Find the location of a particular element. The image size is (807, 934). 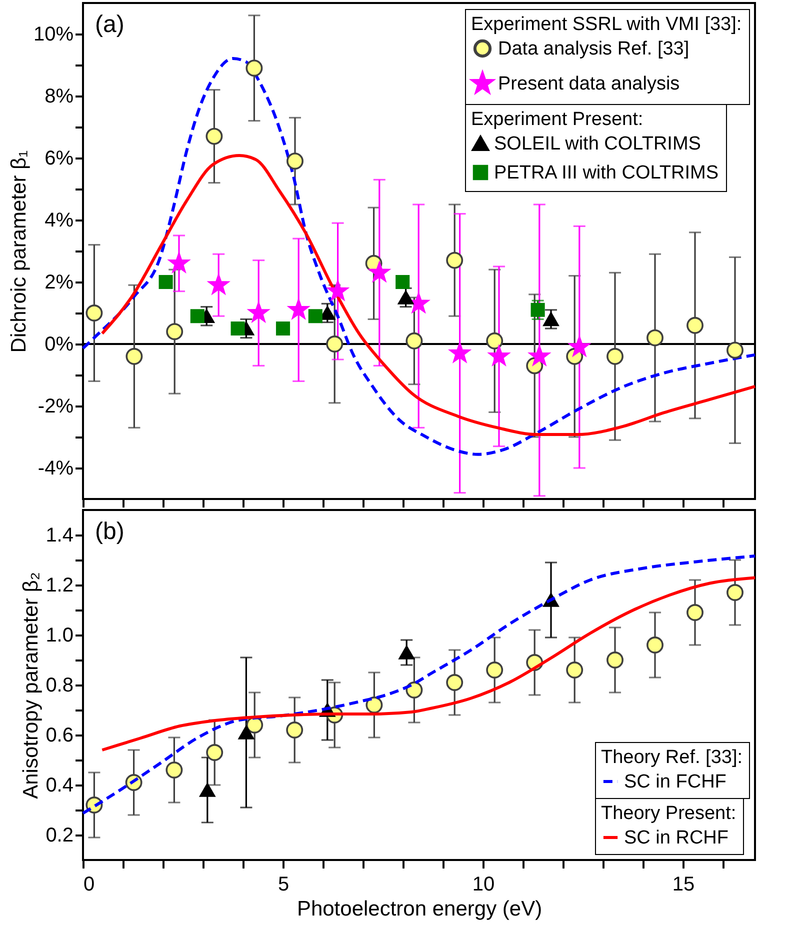

annotation: (b) is located at coordinates (109, 531).